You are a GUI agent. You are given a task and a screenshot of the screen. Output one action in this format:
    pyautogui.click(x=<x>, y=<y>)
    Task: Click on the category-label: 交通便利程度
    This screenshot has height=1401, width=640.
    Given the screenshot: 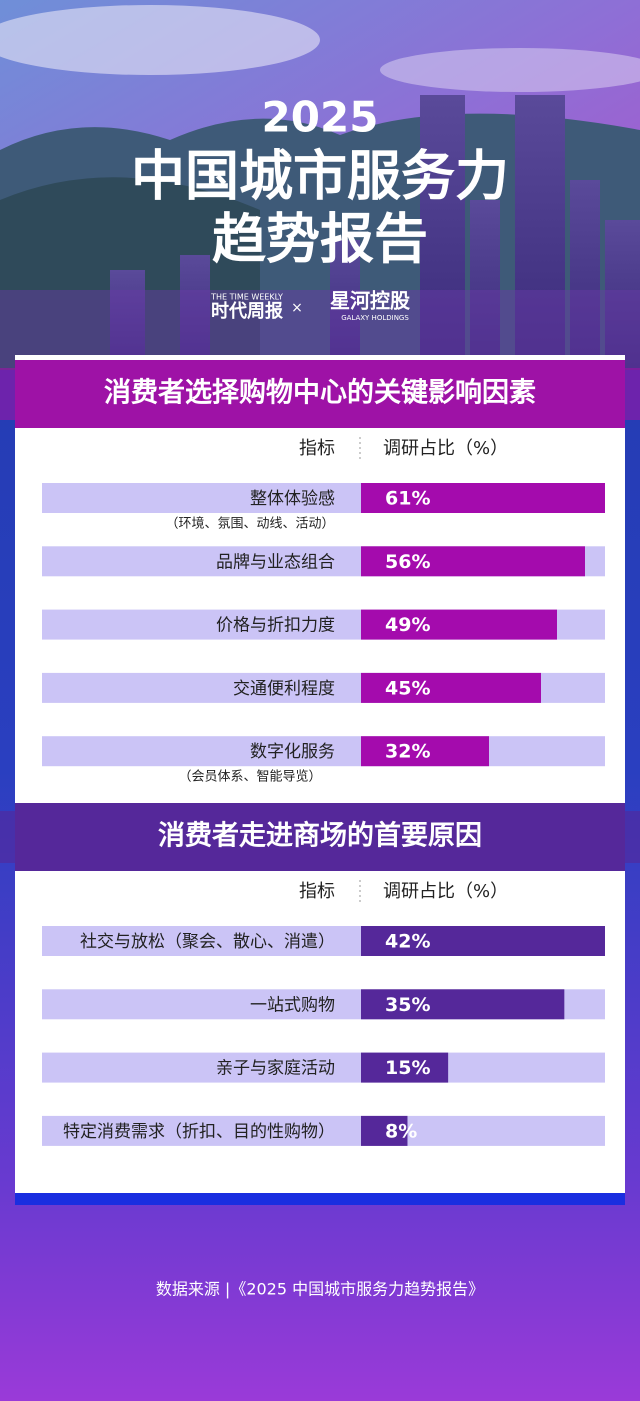 What is the action you would take?
    pyautogui.click(x=284, y=689)
    